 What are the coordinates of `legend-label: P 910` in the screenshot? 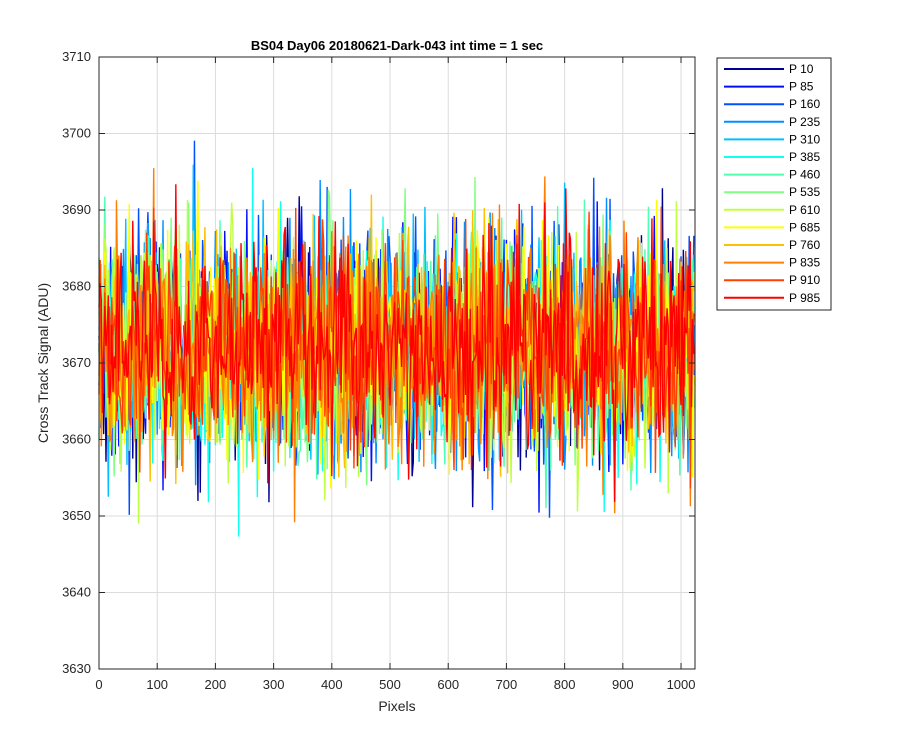 It's located at (804, 280).